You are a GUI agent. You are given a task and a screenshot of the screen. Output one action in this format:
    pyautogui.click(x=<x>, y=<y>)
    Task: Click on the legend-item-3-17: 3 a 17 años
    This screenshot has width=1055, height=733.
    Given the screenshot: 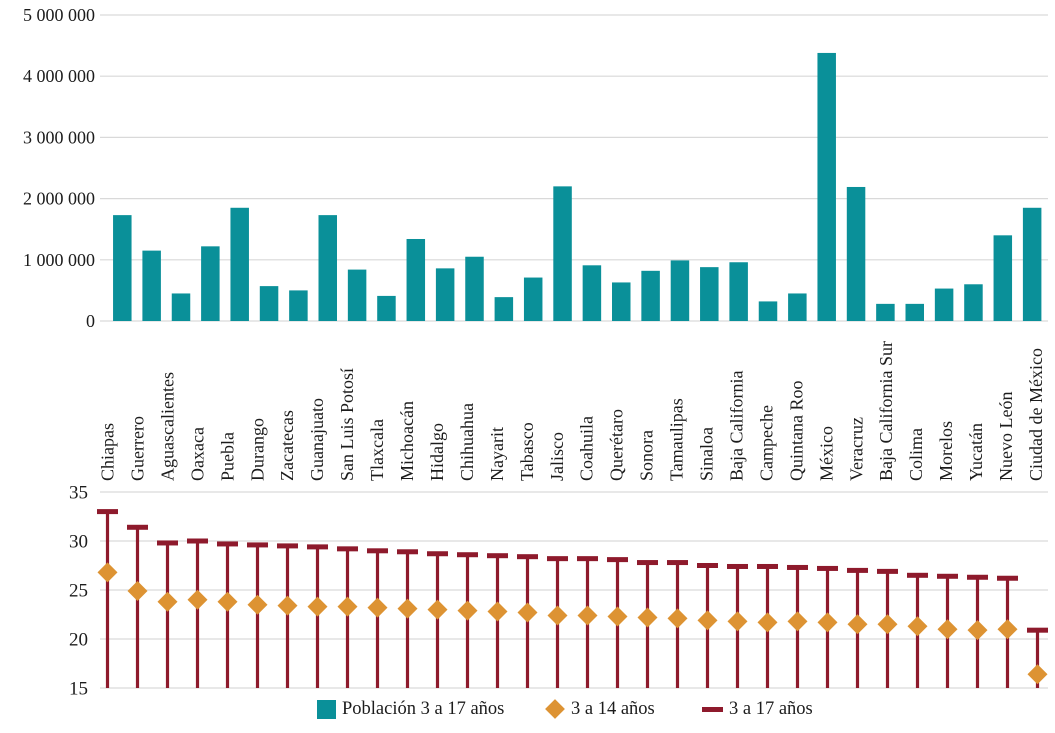 What is the action you would take?
    pyautogui.click(x=757, y=709)
    